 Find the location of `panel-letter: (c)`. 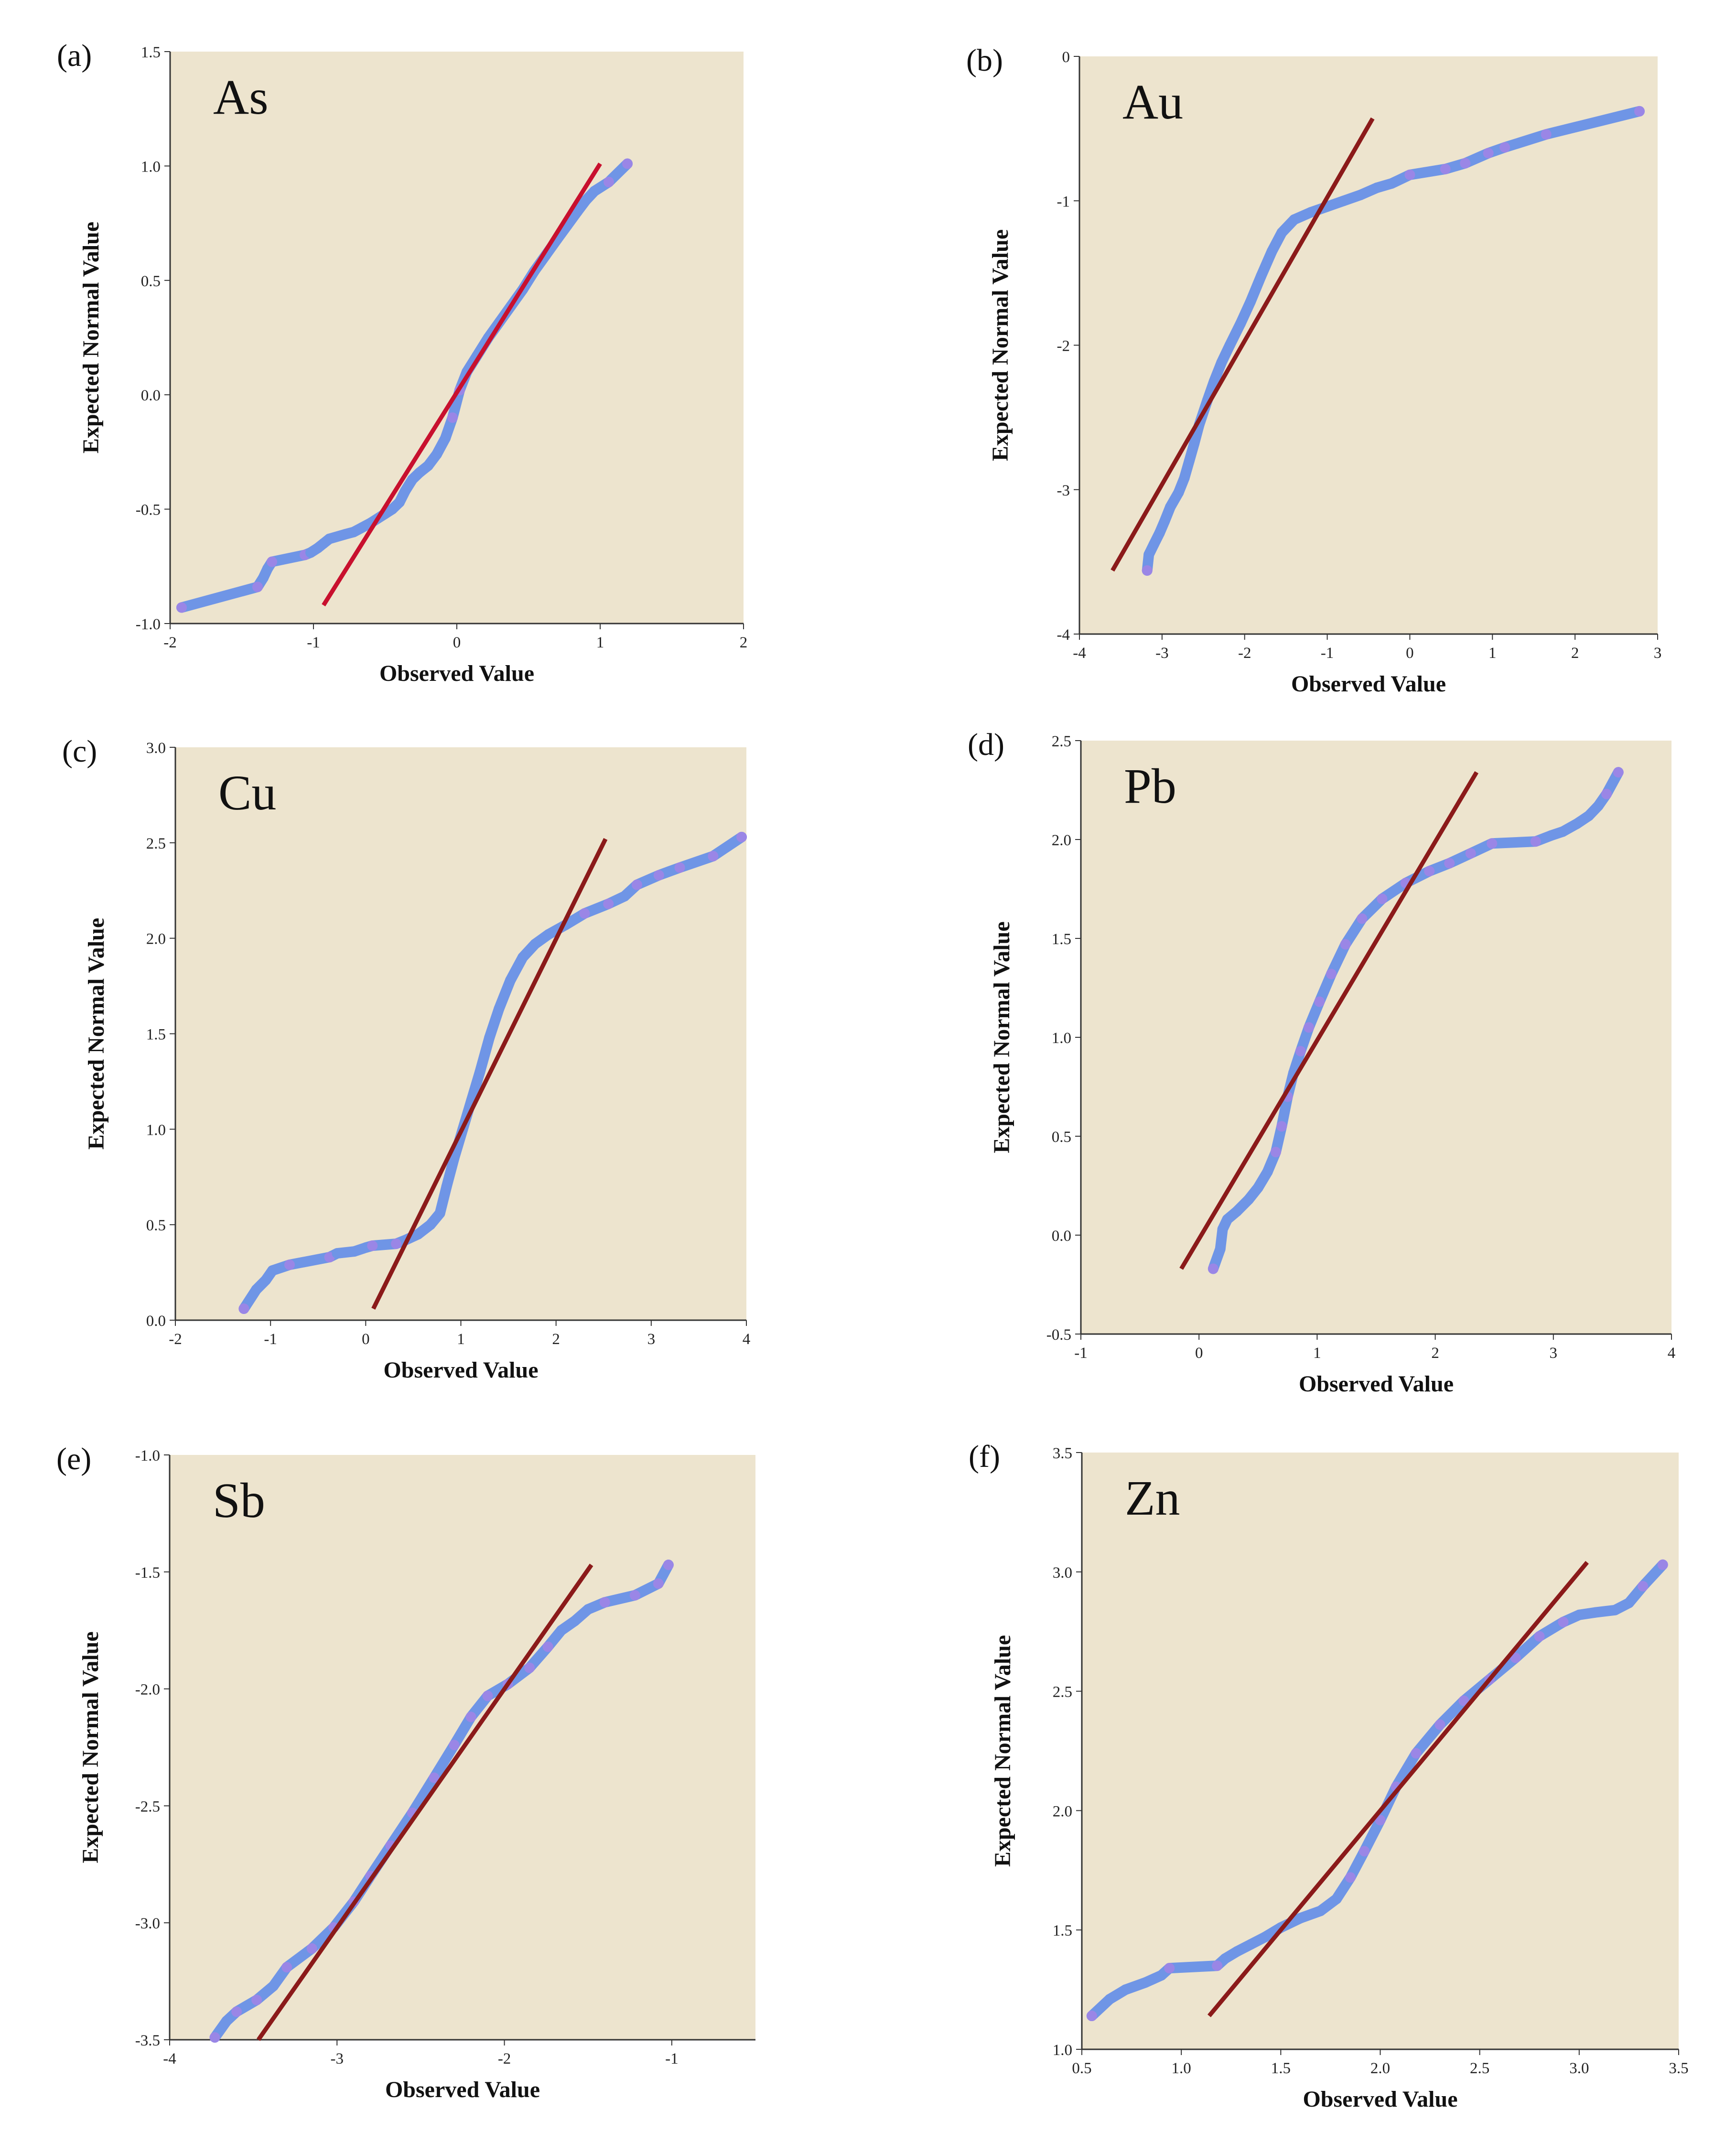

panel-letter: (c) is located at coordinates (79, 751).